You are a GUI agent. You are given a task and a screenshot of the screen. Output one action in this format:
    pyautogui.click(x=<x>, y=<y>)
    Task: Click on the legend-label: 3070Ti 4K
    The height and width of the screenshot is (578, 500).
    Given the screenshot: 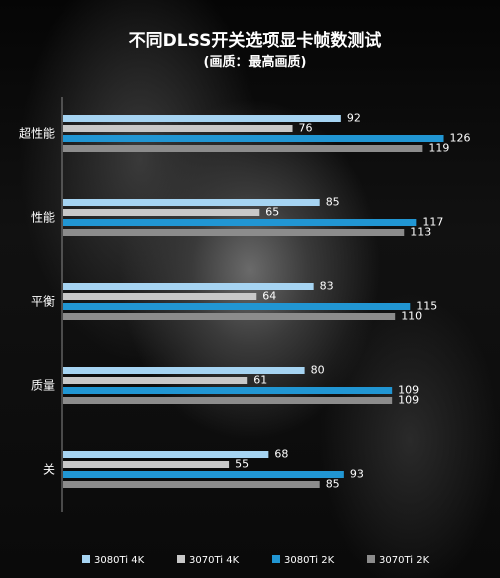 What is the action you would take?
    pyautogui.click(x=214, y=560)
    